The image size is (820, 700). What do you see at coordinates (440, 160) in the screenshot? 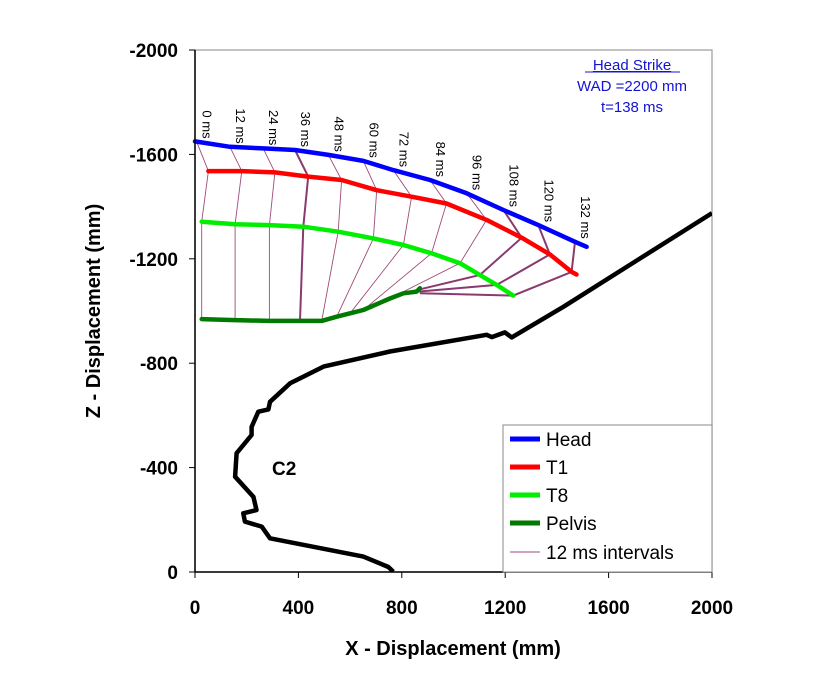
I see `interval-label: 84 ms` at bounding box center [440, 160].